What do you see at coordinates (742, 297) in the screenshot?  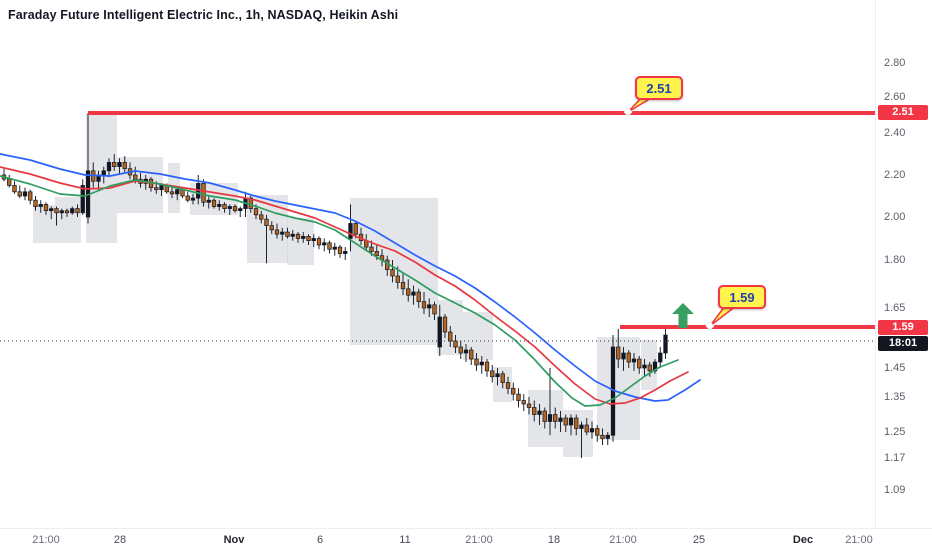 I see `price-callout-1-59: 1.59` at bounding box center [742, 297].